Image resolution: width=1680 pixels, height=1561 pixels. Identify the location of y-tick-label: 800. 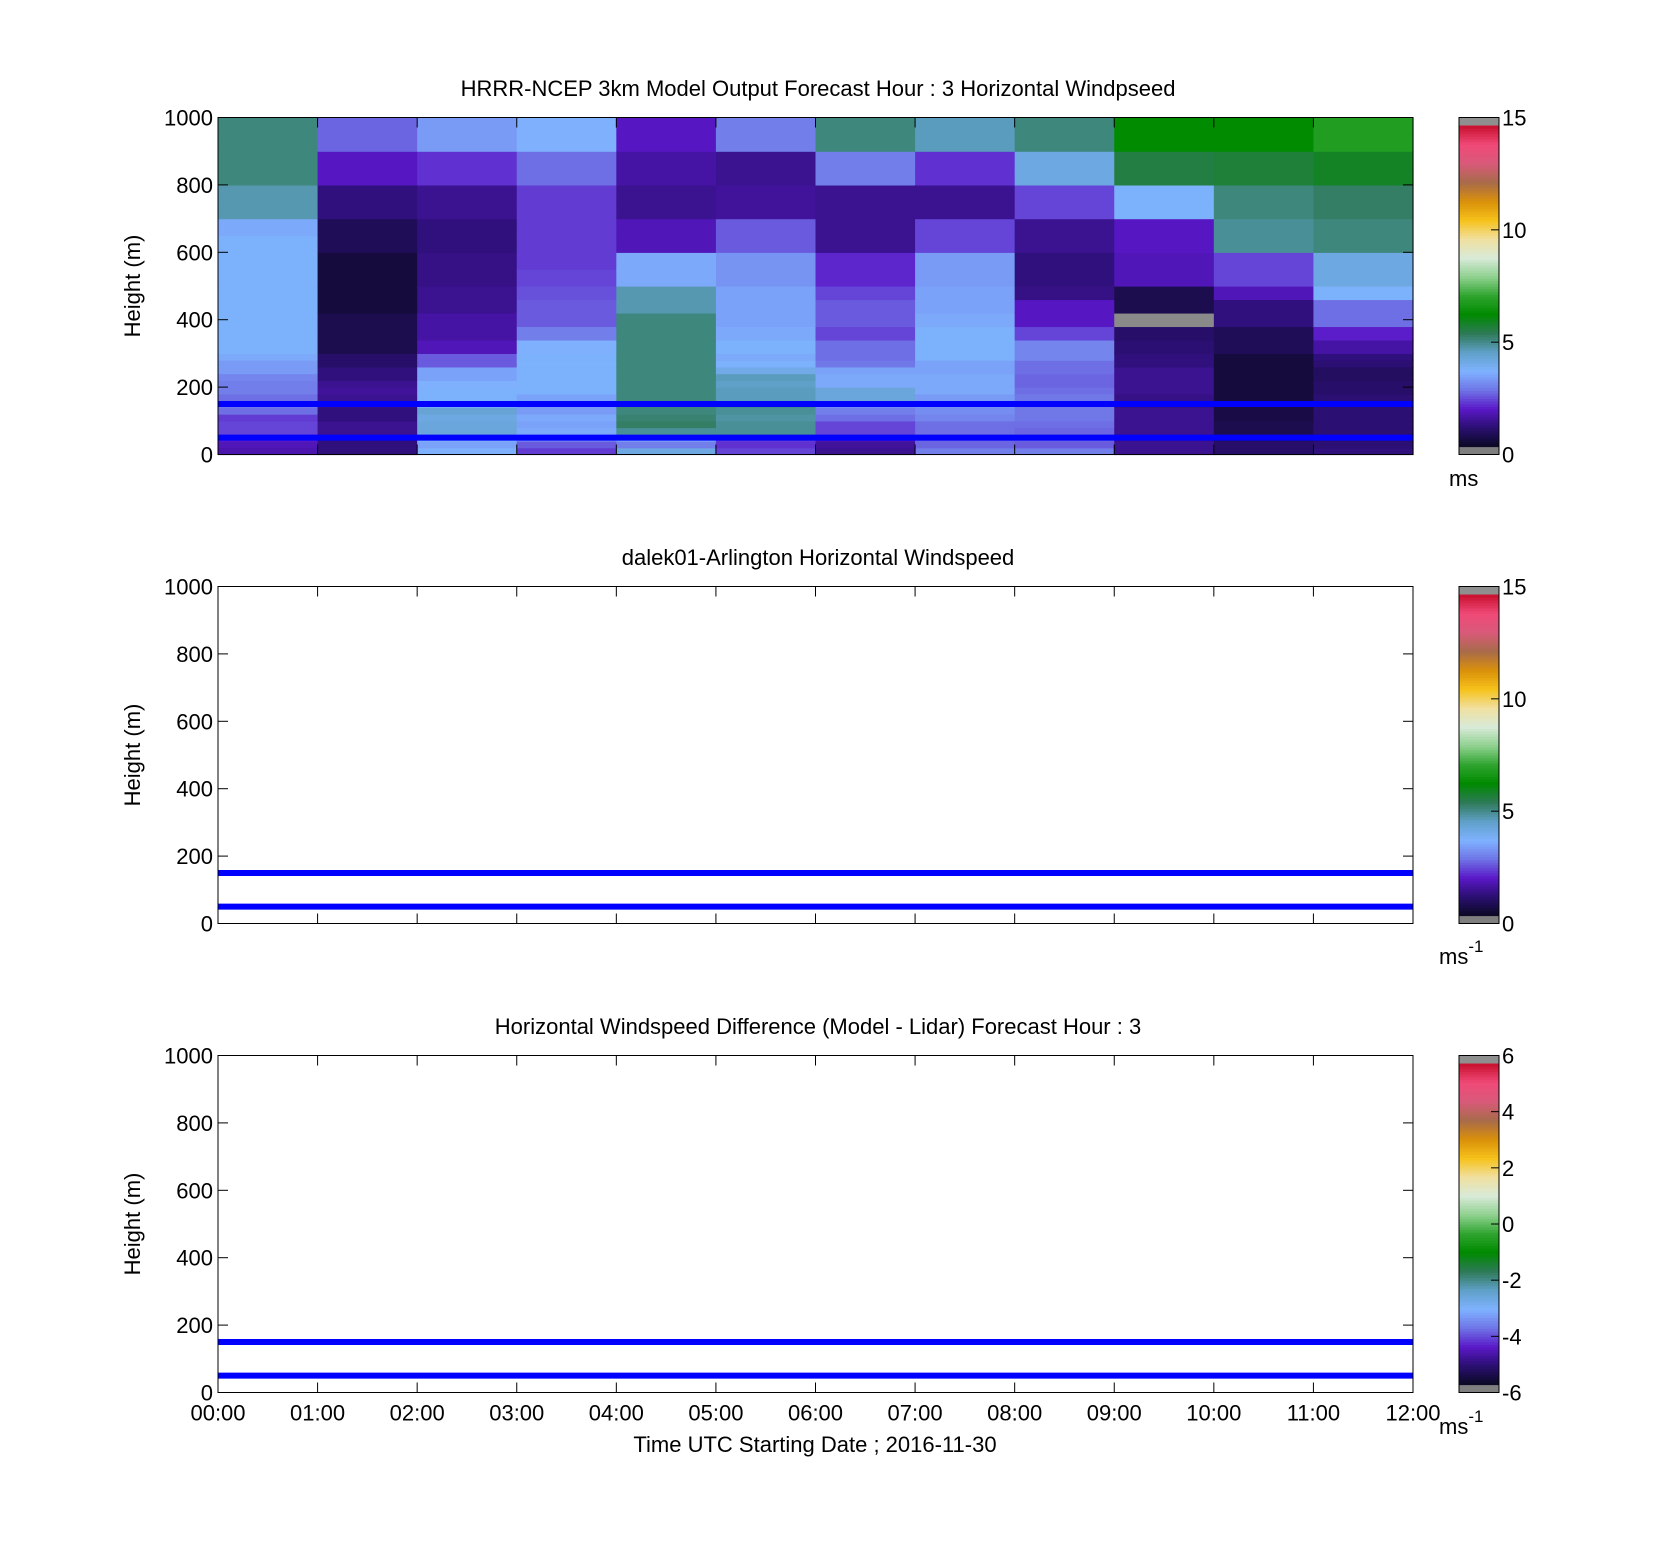
(194, 1123).